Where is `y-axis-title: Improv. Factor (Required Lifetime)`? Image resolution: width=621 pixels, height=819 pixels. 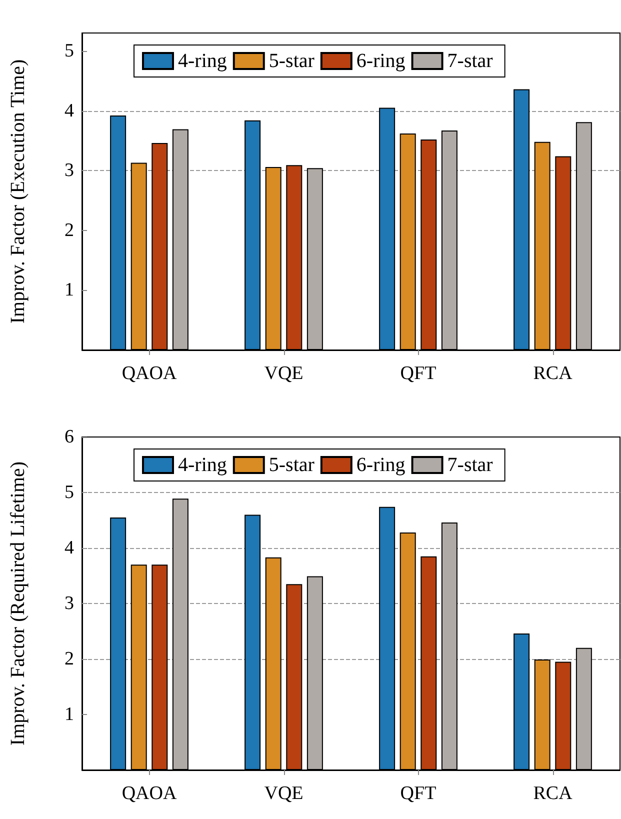 y-axis-title: Improv. Factor (Required Lifetime) is located at coordinates (18, 603).